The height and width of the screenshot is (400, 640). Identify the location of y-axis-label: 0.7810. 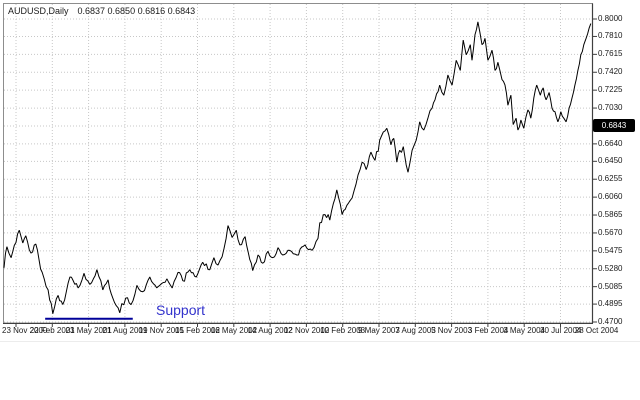
(610, 36).